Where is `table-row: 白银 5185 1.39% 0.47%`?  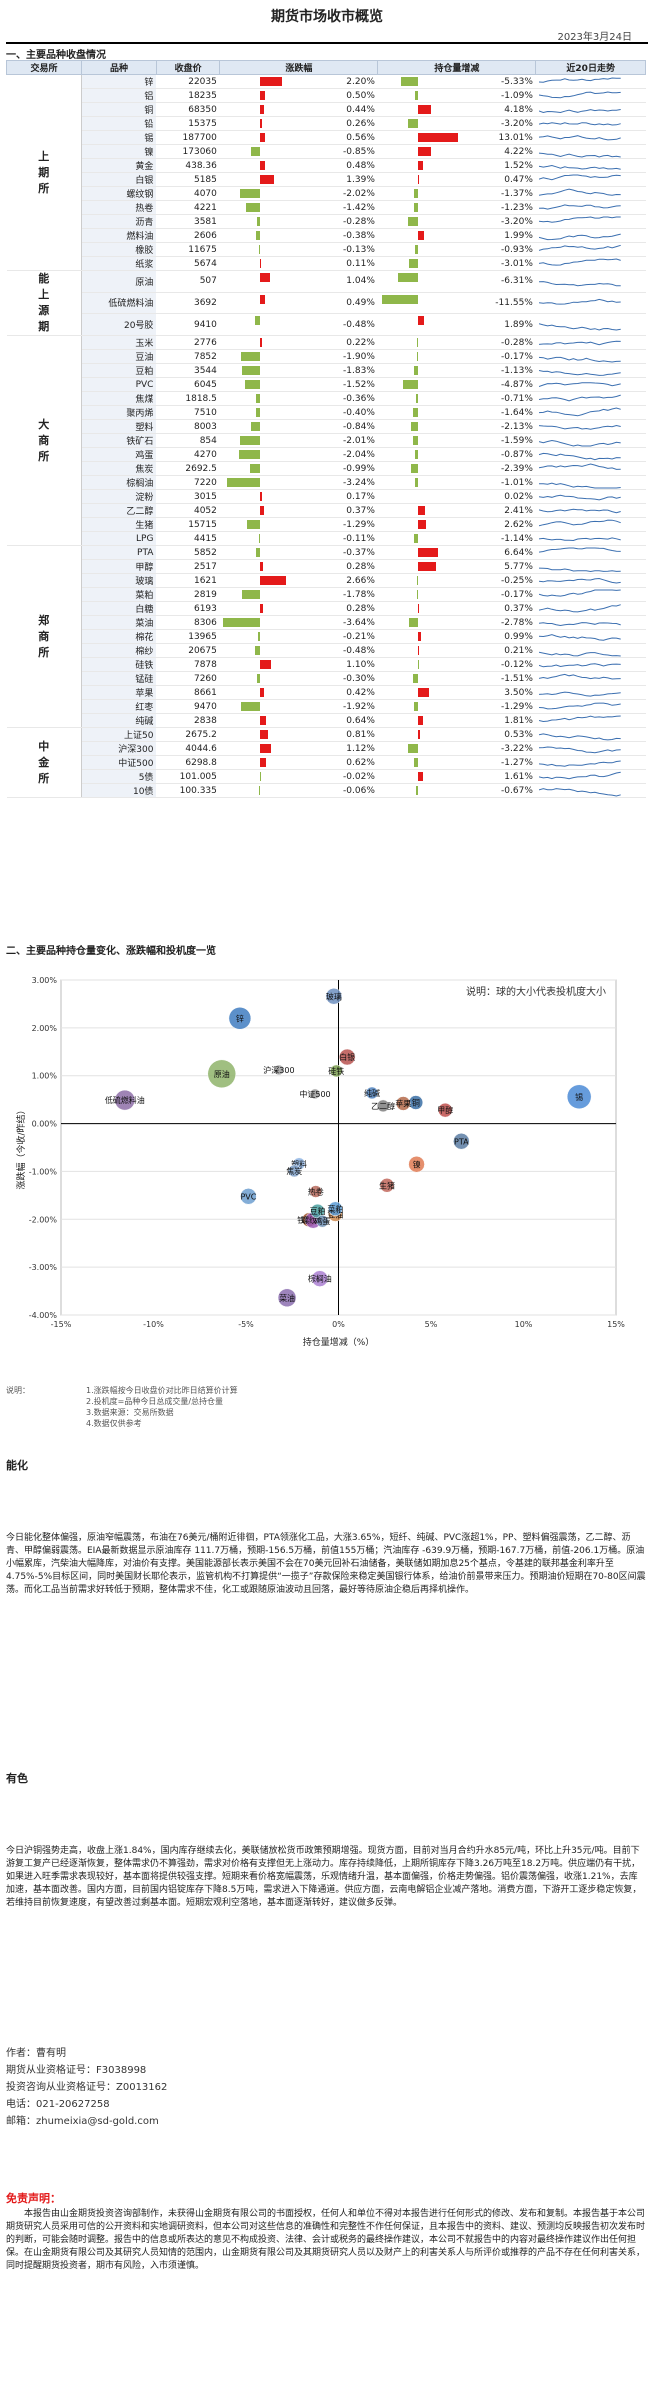
table-row: 白银 5185 1.39% 0.47% is located at coordinates (326, 179).